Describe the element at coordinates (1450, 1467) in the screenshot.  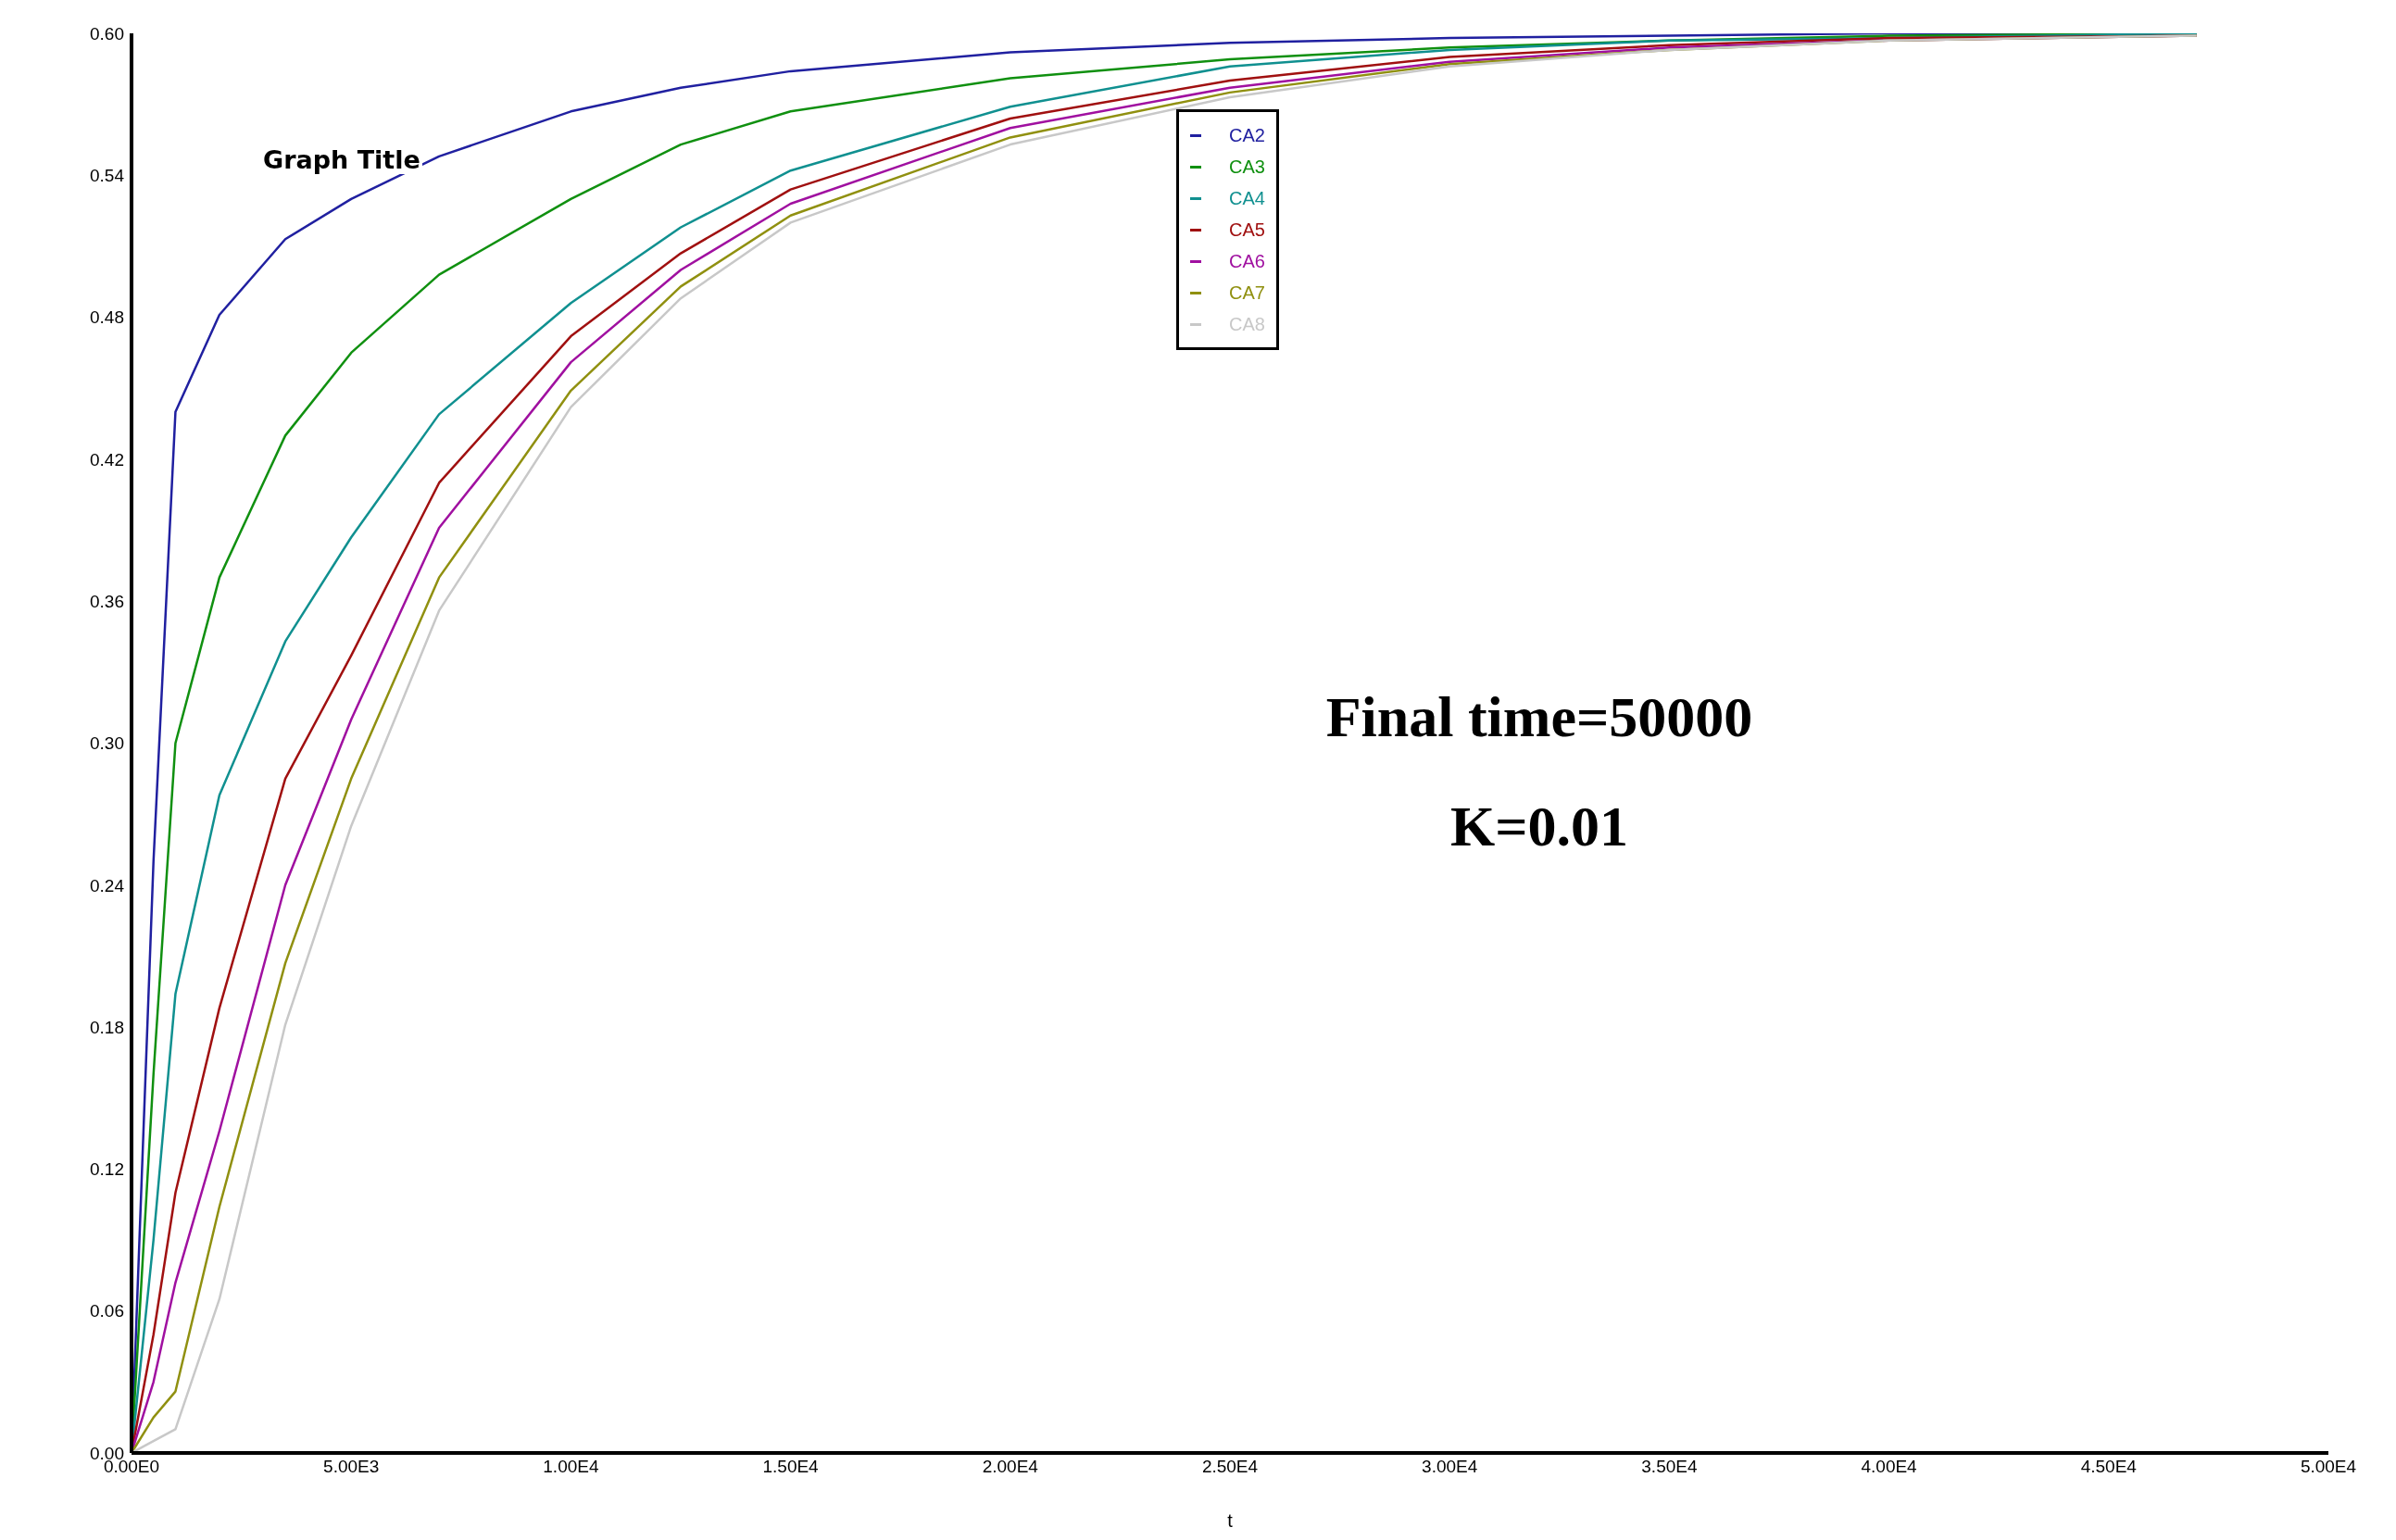
I see `x-tick-label: 3.00E4` at that location.